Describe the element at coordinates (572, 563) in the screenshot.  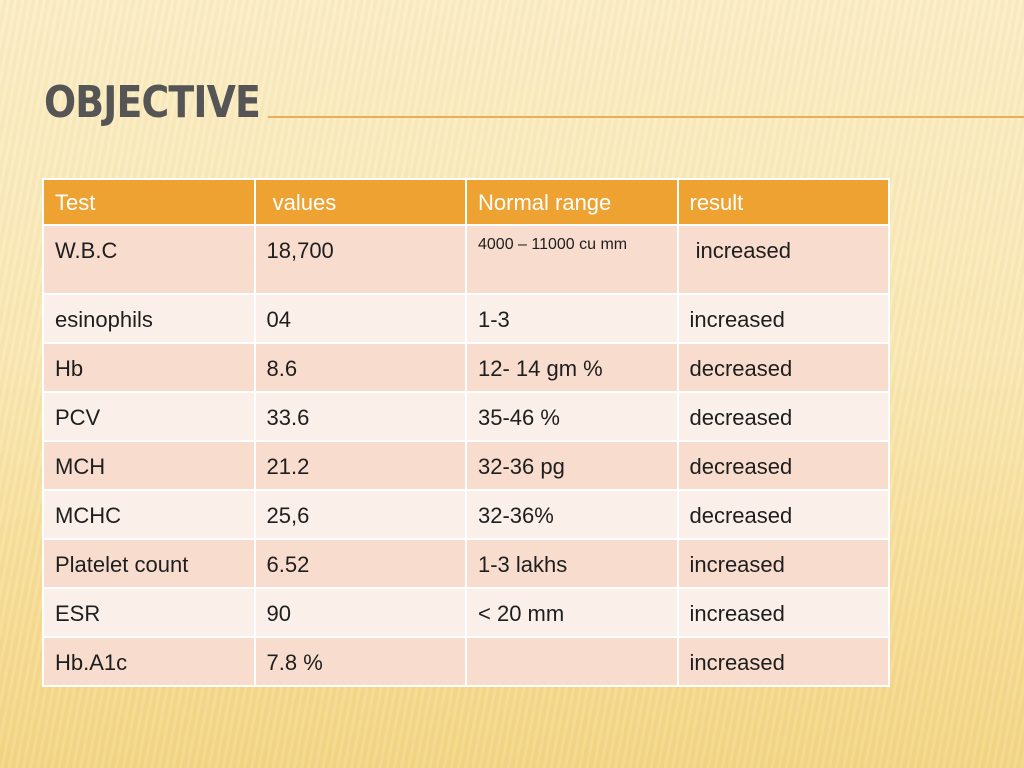
I see `cell-normal-range: 1-3 lakhs` at that location.